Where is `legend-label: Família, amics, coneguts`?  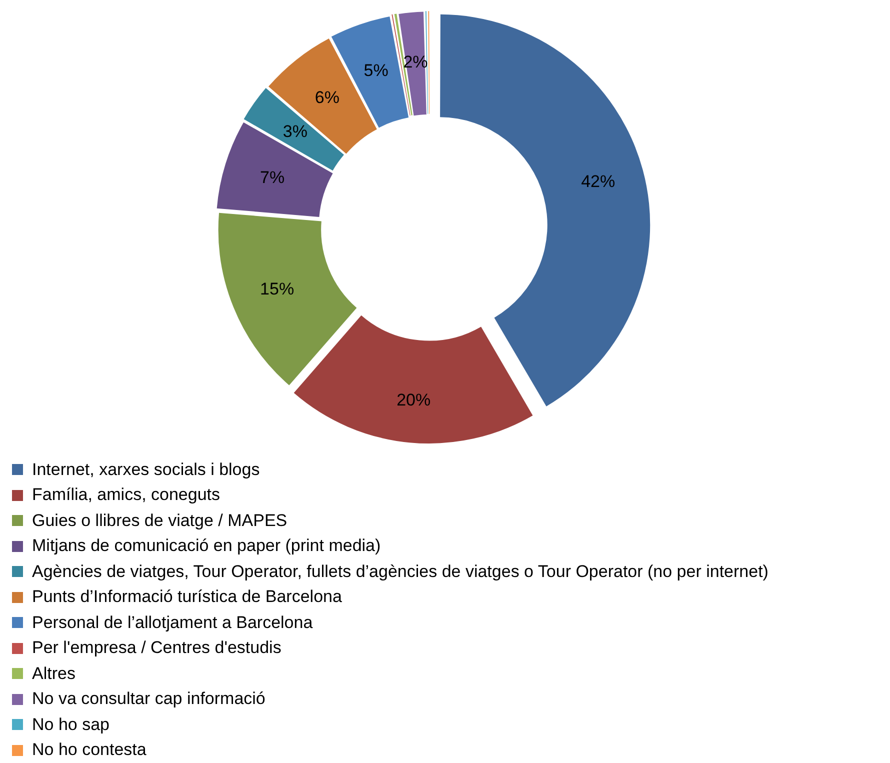
legend-label: Família, amics, coneguts is located at coordinates (126, 495).